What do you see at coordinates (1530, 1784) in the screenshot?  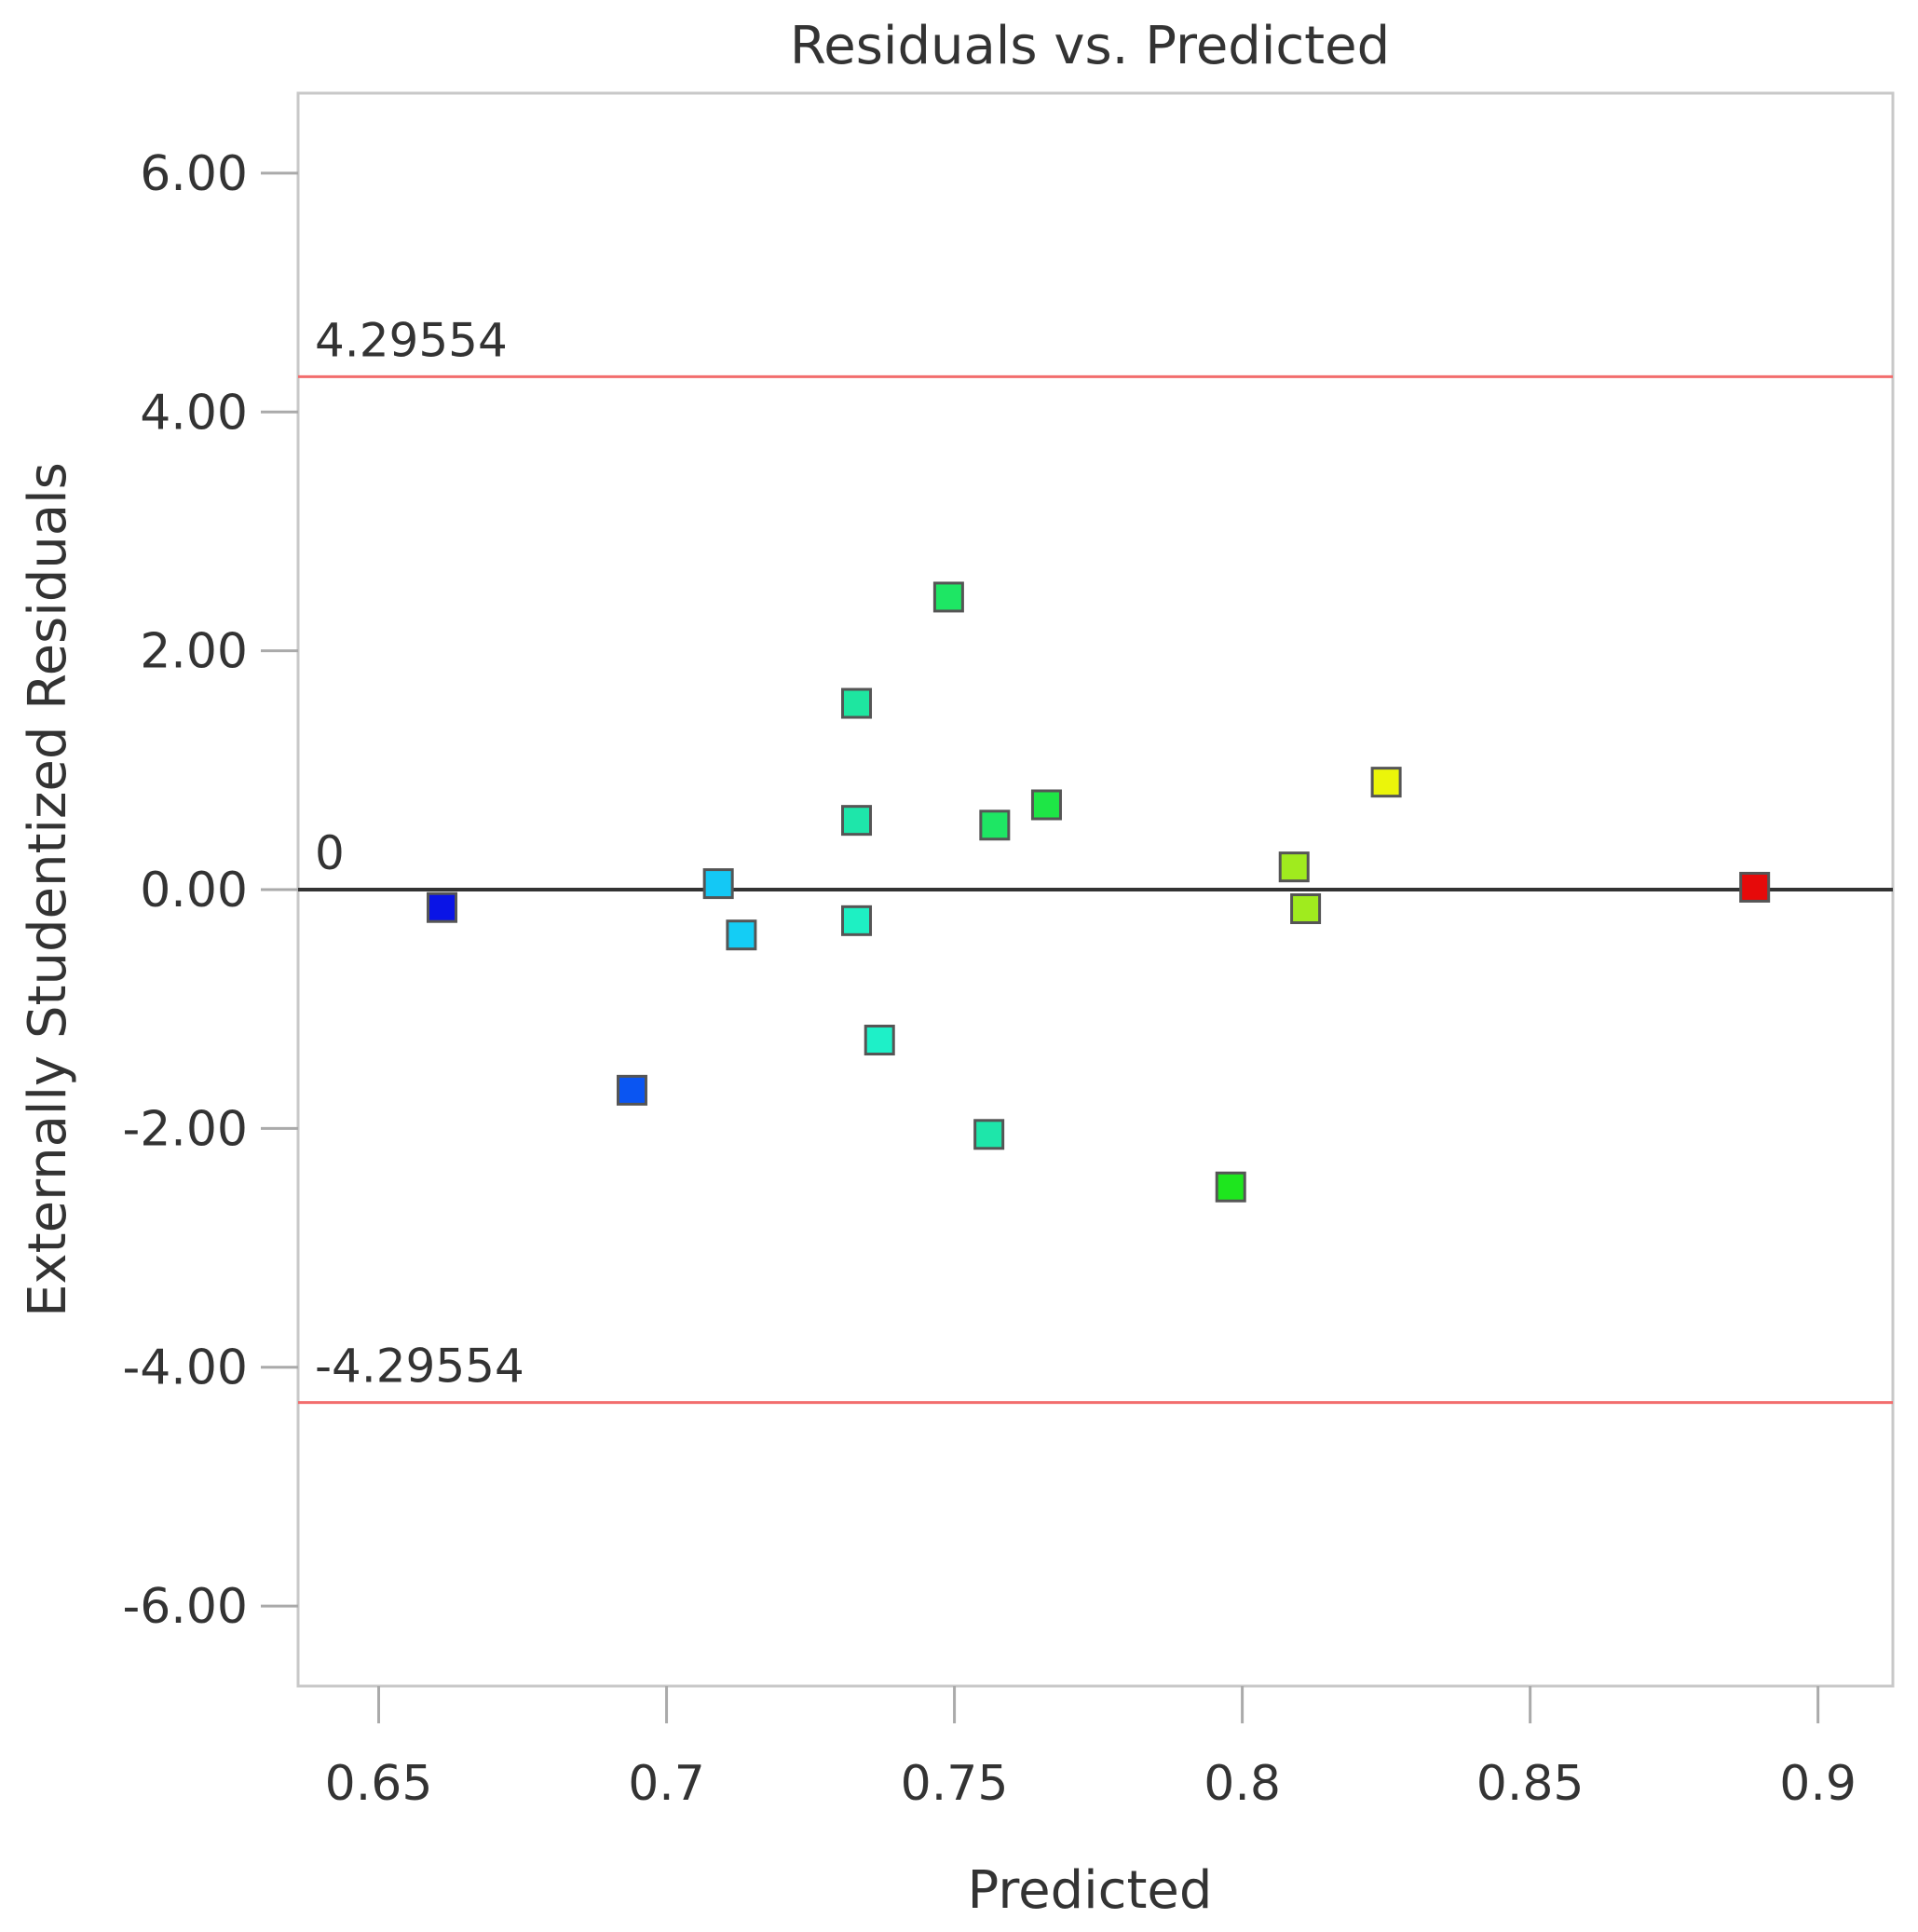 I see `x-tick-label: 0.85` at bounding box center [1530, 1784].